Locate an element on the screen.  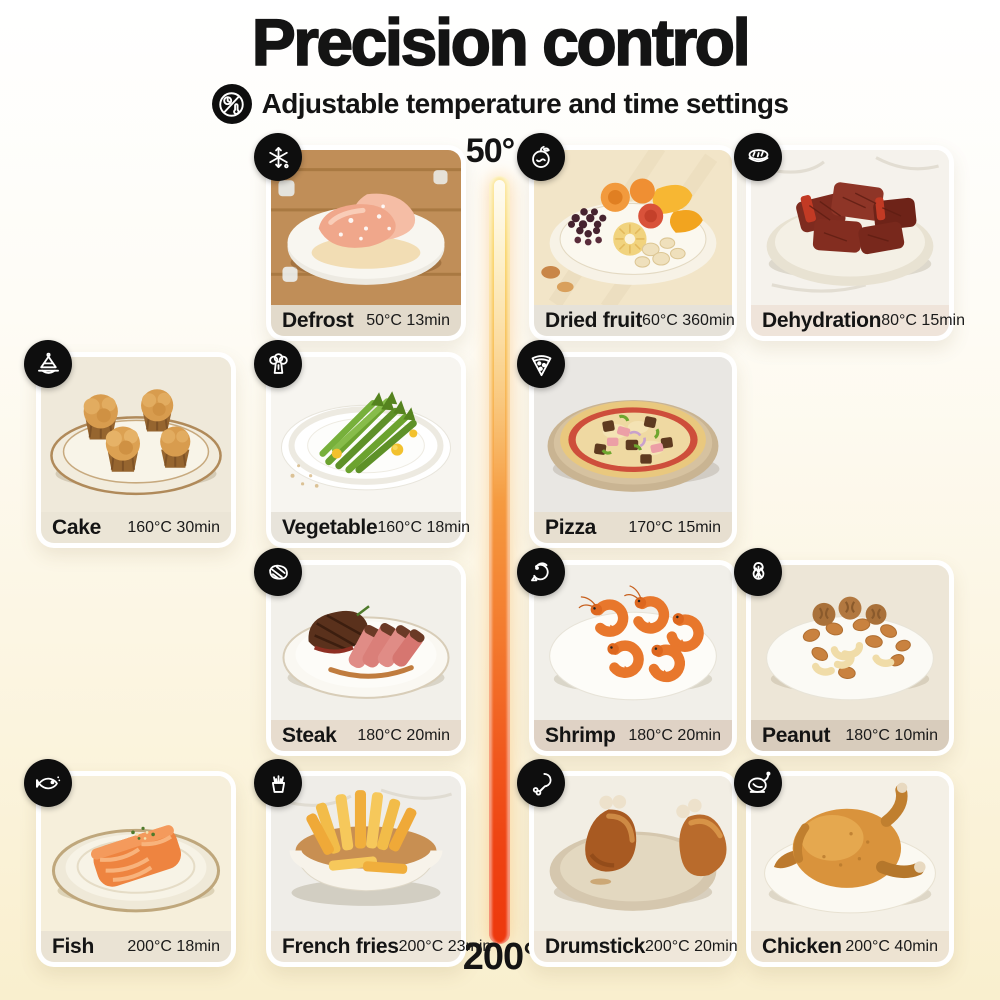
peanut-icon is located at coordinates (758, 572).